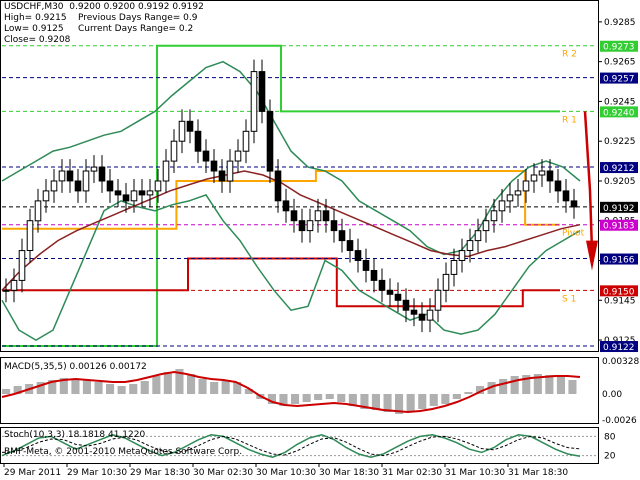 The height and width of the screenshot is (480, 640). Describe the element at coordinates (32, 473) in the screenshot. I see `x-tick-label-0: 29 Mar 2011` at that location.